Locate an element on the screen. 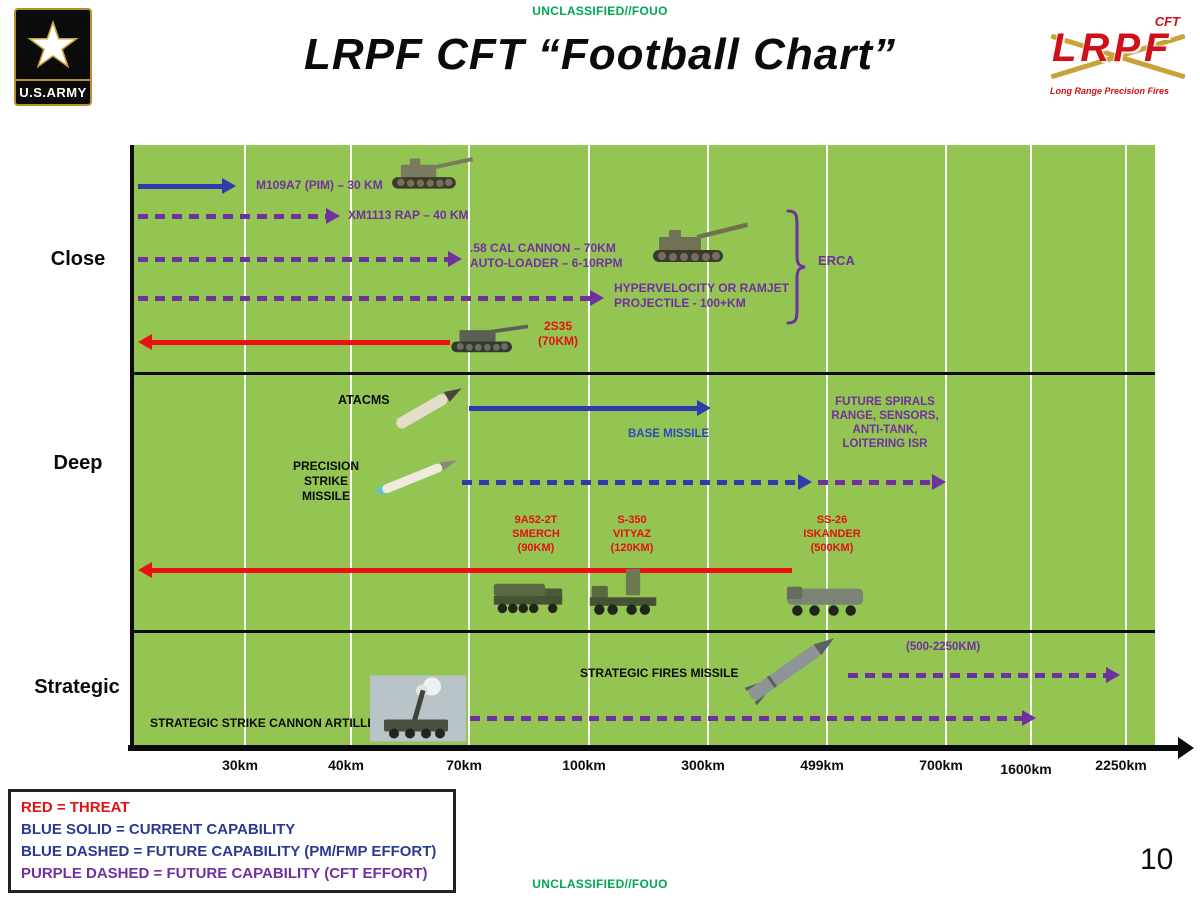  x-axis-arrowhead-icon is located at coordinates (1186, 748).